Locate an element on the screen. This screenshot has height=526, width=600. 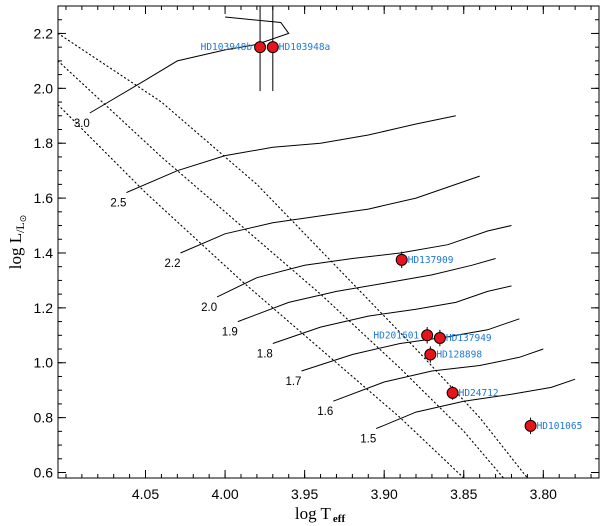
y-axis-title-subscript: /L is located at coordinates (20, 227).